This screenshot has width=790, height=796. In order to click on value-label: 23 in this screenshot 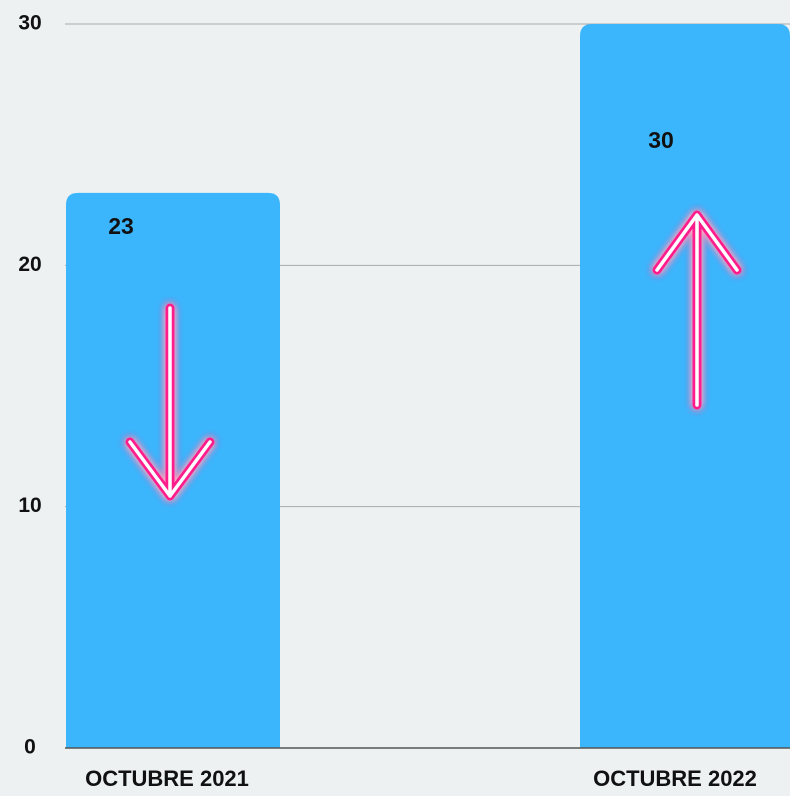, I will do `click(121, 226)`.